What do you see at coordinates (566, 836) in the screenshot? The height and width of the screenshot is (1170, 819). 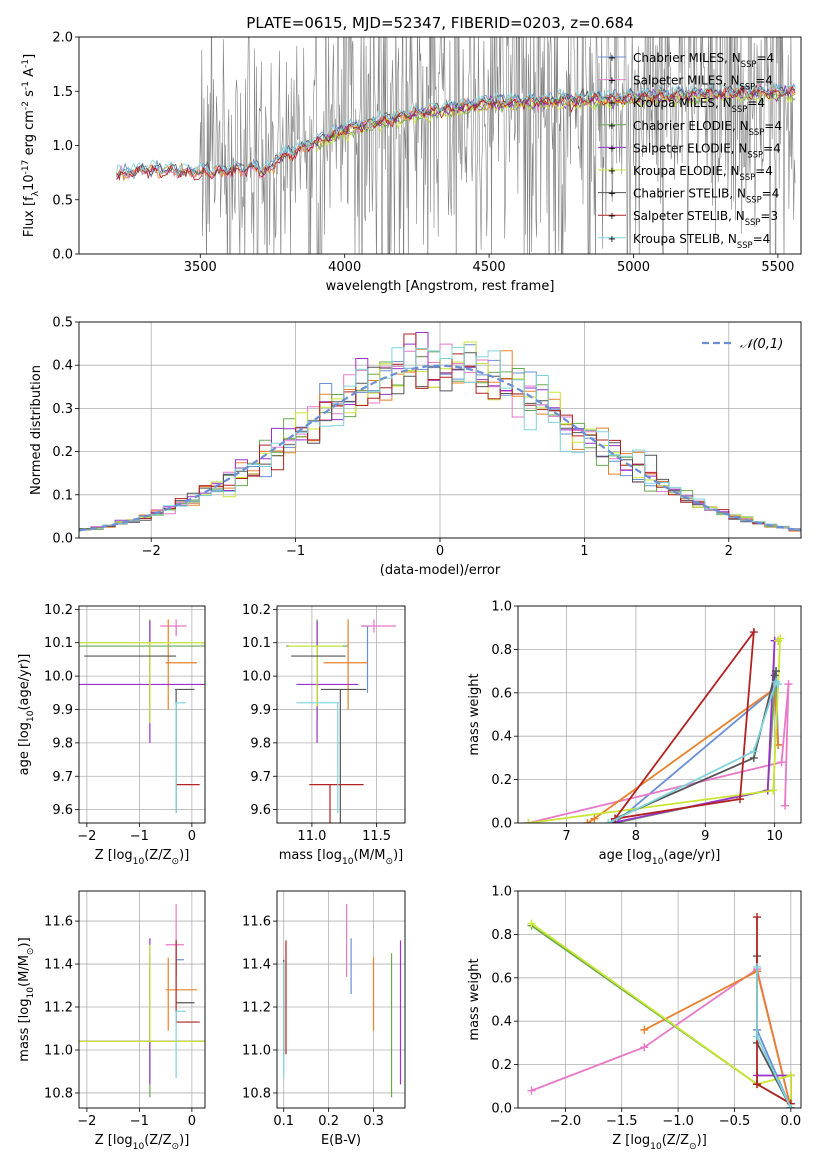 I see `x-tick-label: 7` at bounding box center [566, 836].